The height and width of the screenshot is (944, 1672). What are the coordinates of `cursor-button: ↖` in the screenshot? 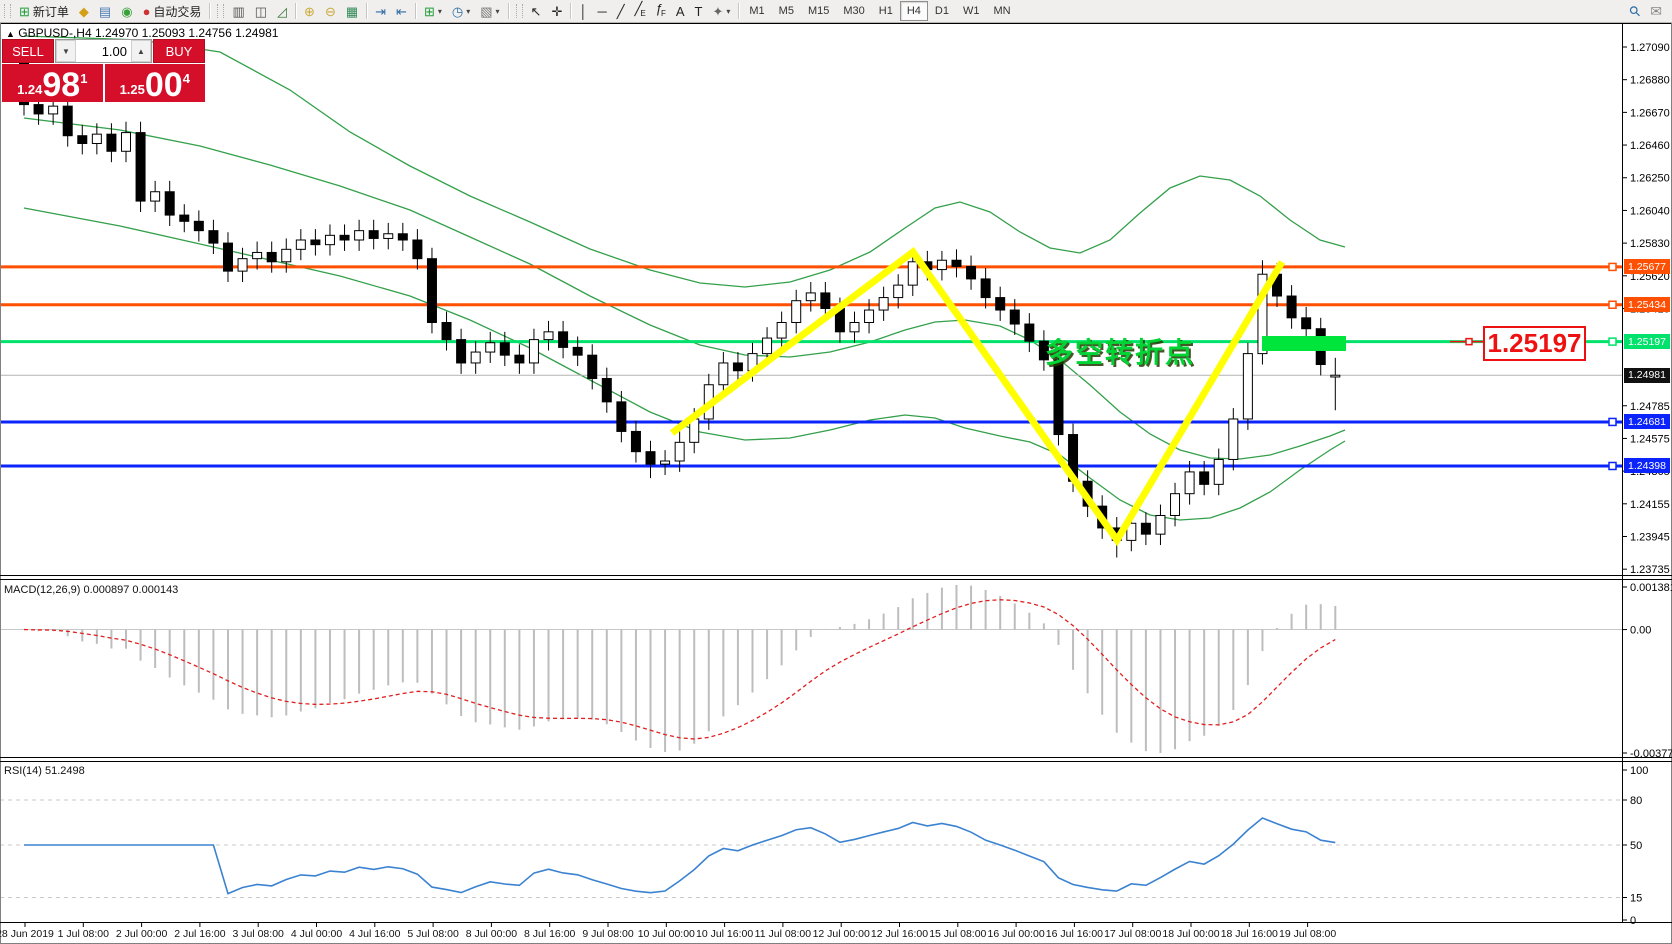 It's located at (536, 11).